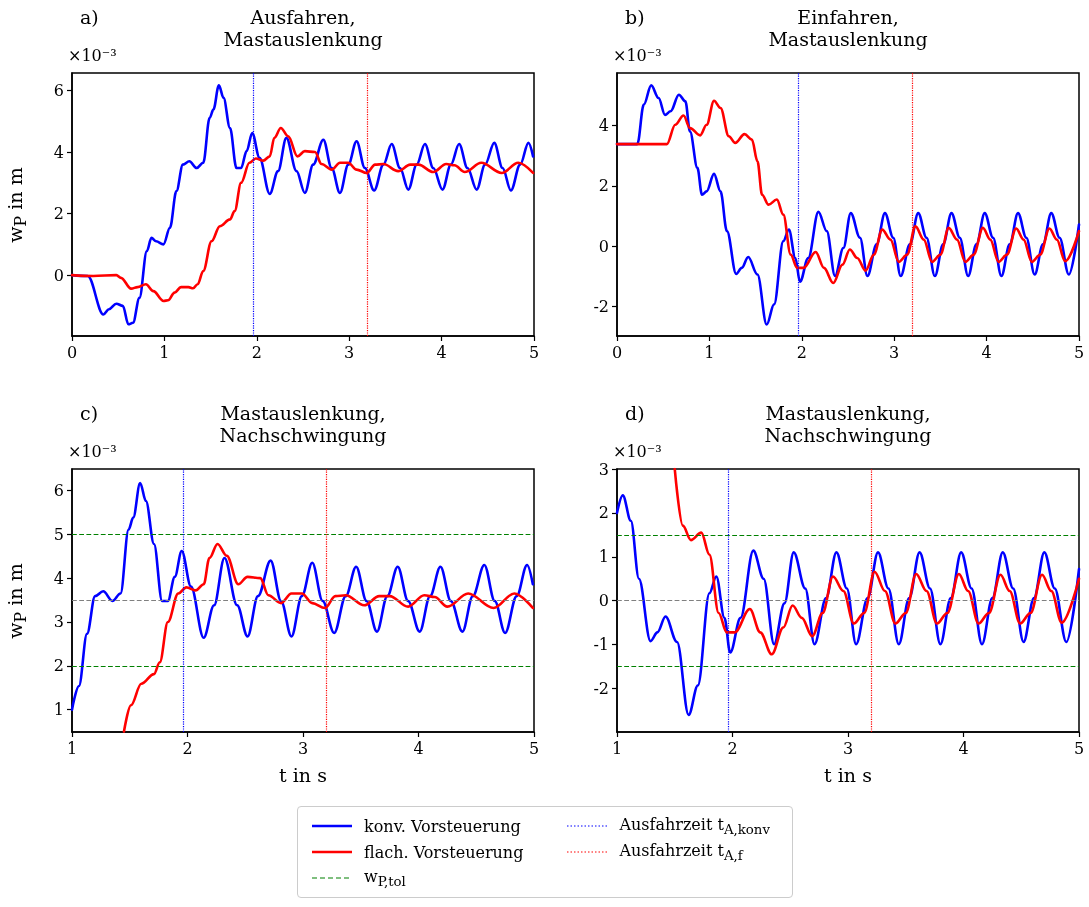  What do you see at coordinates (635, 17) in the screenshot?
I see `text: b)` at bounding box center [635, 17].